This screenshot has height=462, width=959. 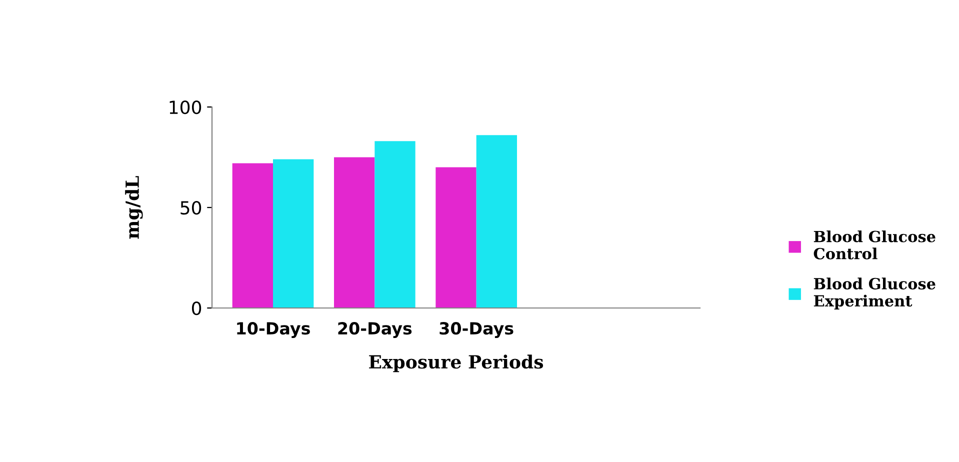 I want to click on legend-label: Blood Glucose Experiment, so click(x=875, y=294).